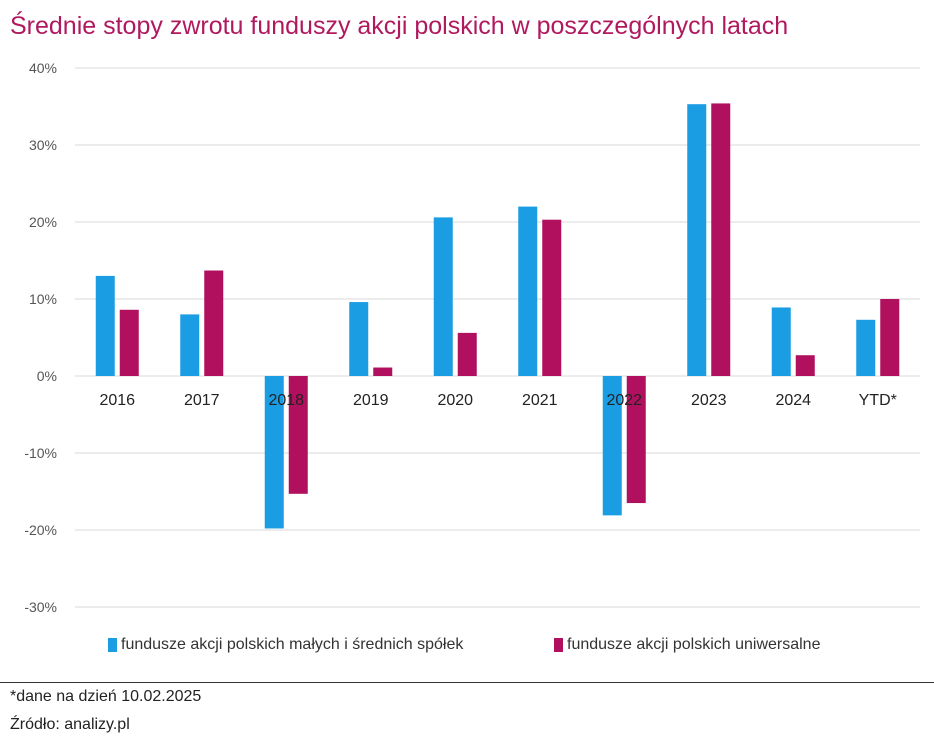  What do you see at coordinates (709, 400) in the screenshot?
I see `x-tick-label: 2023` at bounding box center [709, 400].